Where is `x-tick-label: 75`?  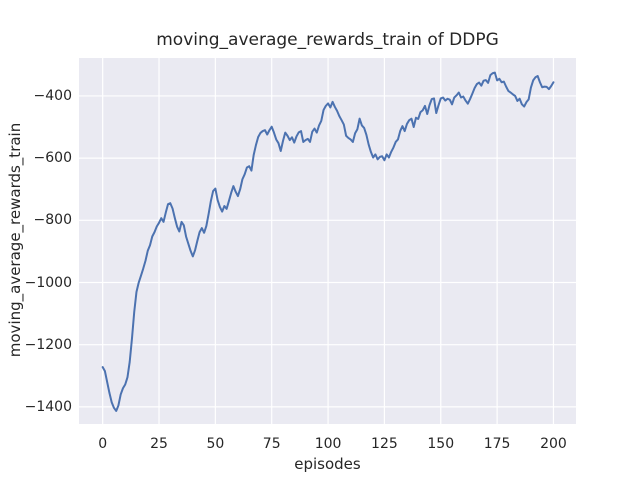
x-tick-label: 75 is located at coordinates (271, 444).